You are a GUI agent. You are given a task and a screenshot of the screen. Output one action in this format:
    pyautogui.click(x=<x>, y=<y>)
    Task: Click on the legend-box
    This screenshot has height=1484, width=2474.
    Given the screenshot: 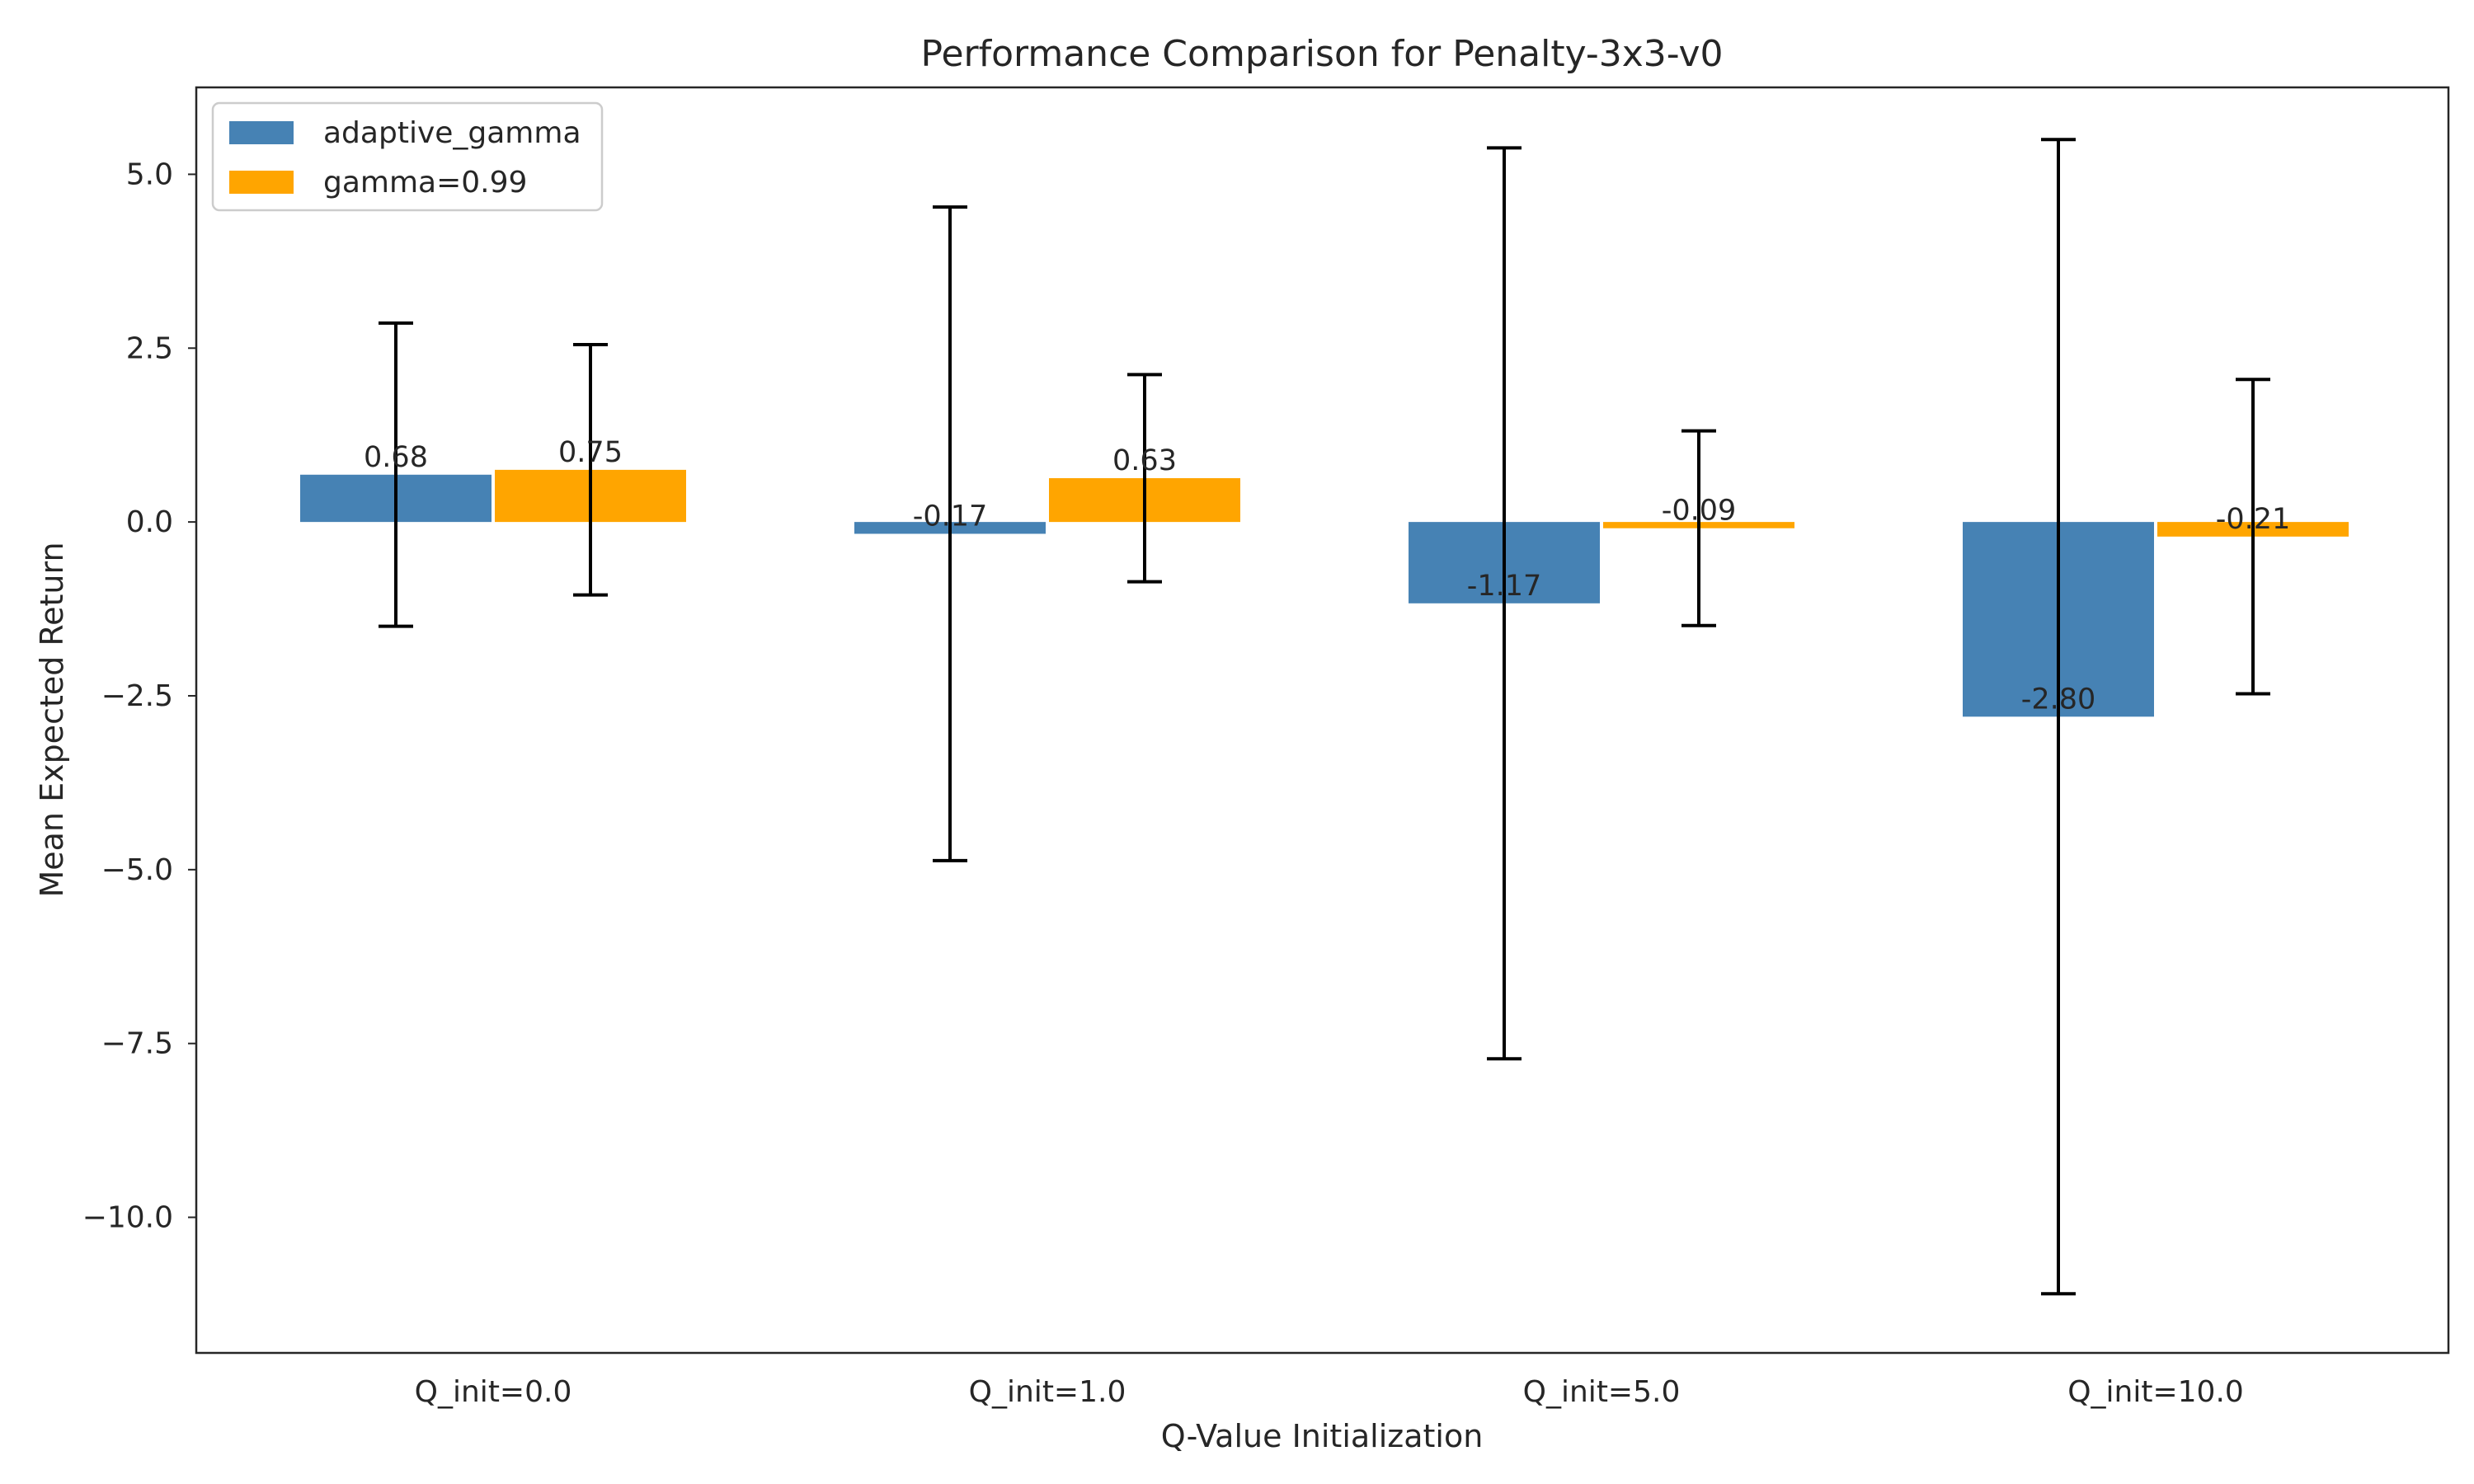 What is the action you would take?
    pyautogui.click(x=407, y=156)
    